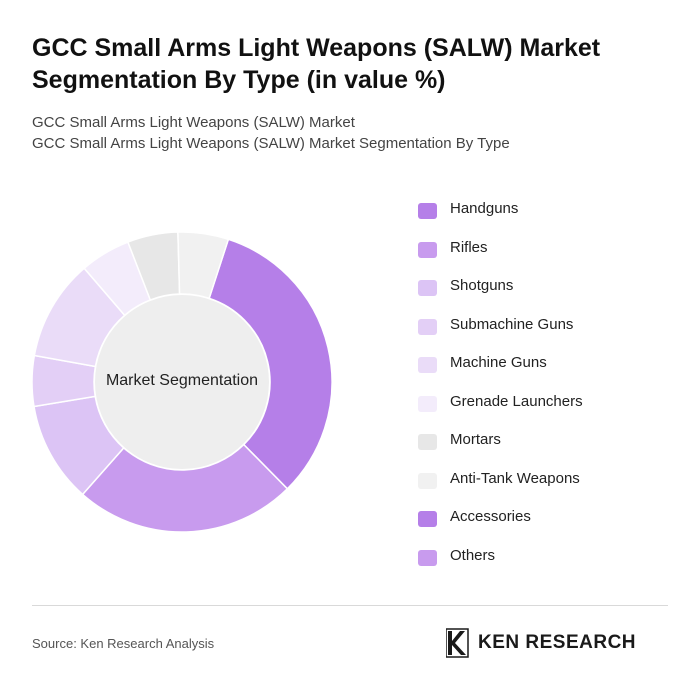 The width and height of the screenshot is (700, 691). I want to click on legend-label: Mortars, so click(475, 439).